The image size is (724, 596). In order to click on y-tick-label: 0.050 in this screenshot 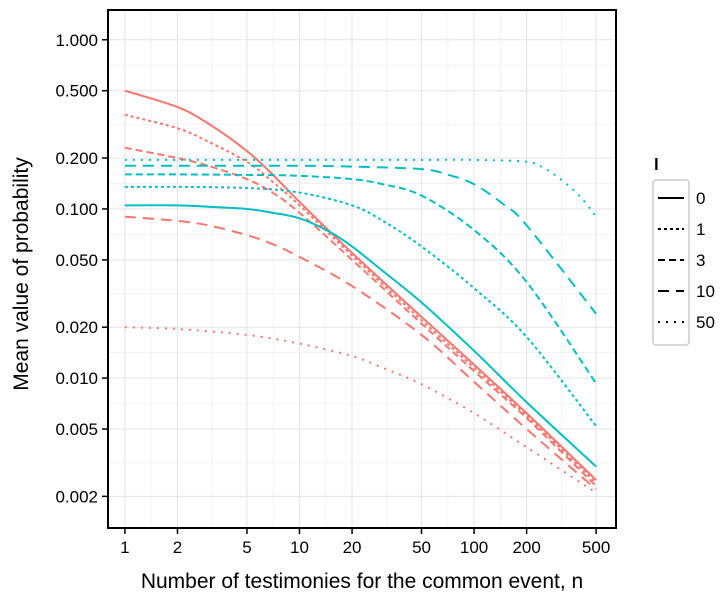, I will do `click(76, 260)`.